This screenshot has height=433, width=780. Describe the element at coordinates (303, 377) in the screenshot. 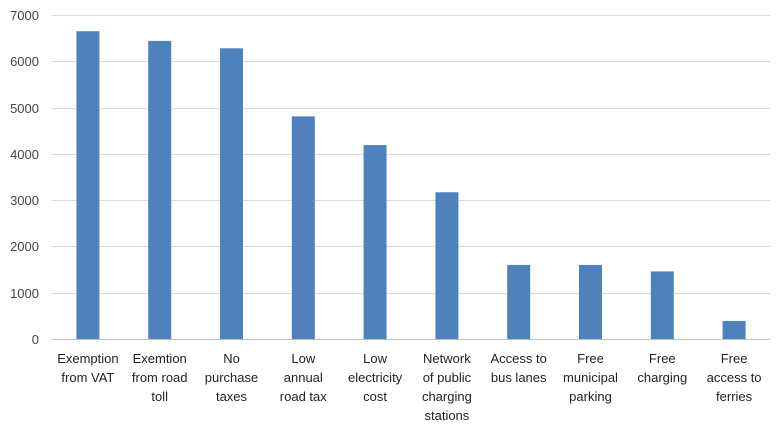

I see `x-category-label: Low annual road tax` at that location.